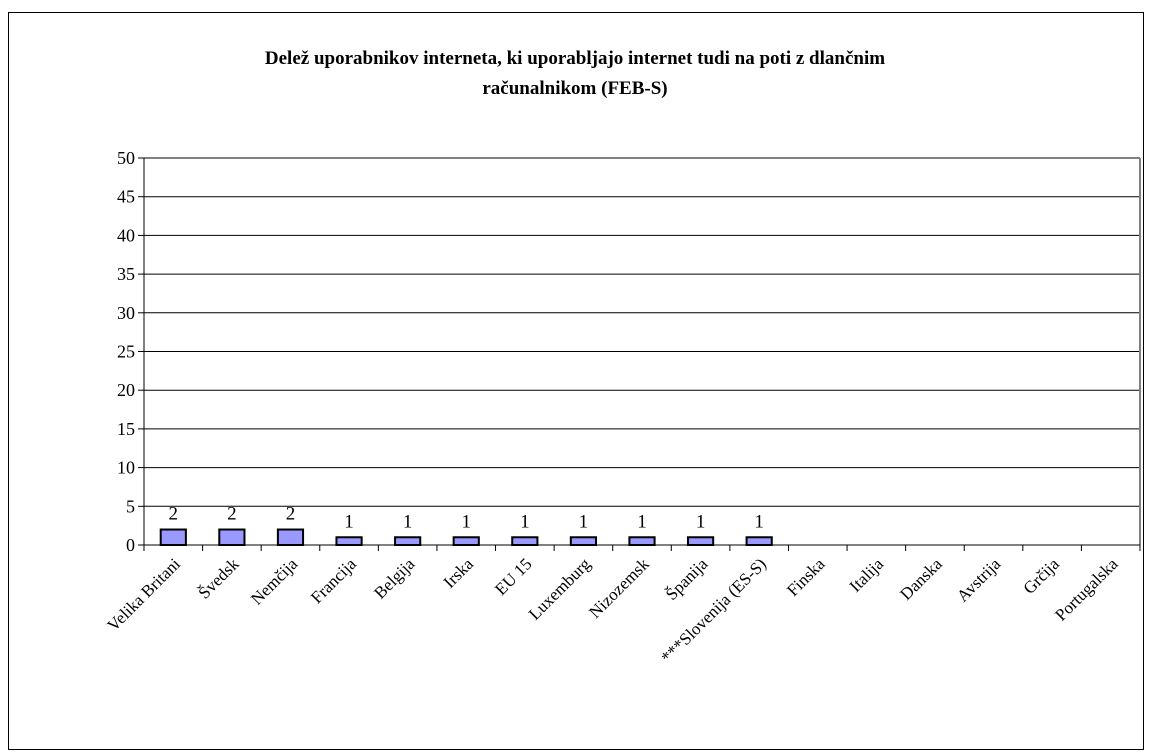  I want to click on x-tick-label-11: Finska, so click(806, 577).